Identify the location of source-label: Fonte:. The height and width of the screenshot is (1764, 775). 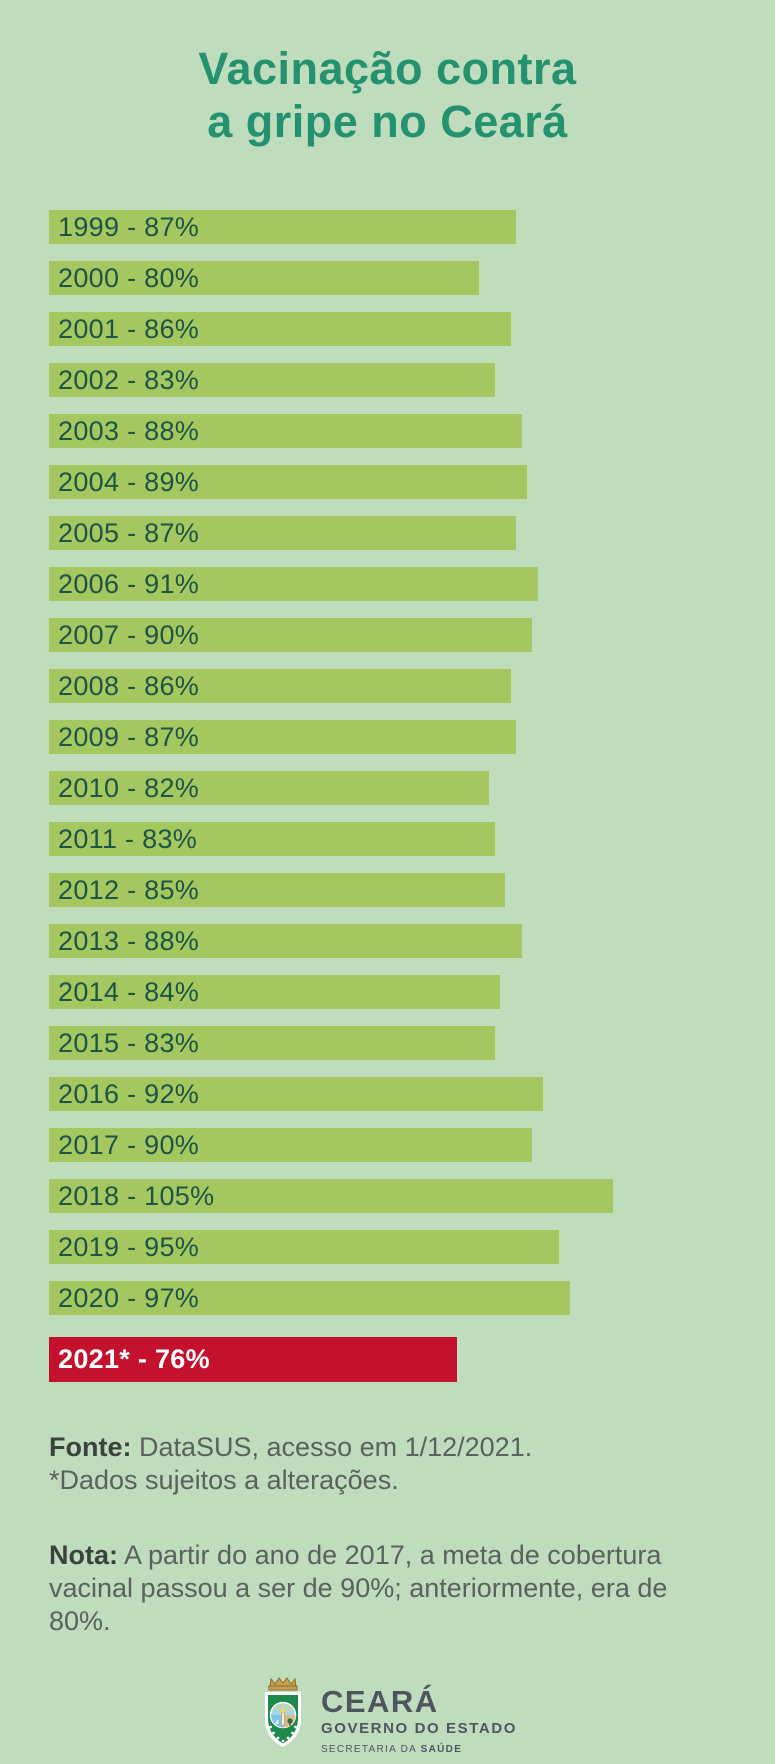
(90, 1447).